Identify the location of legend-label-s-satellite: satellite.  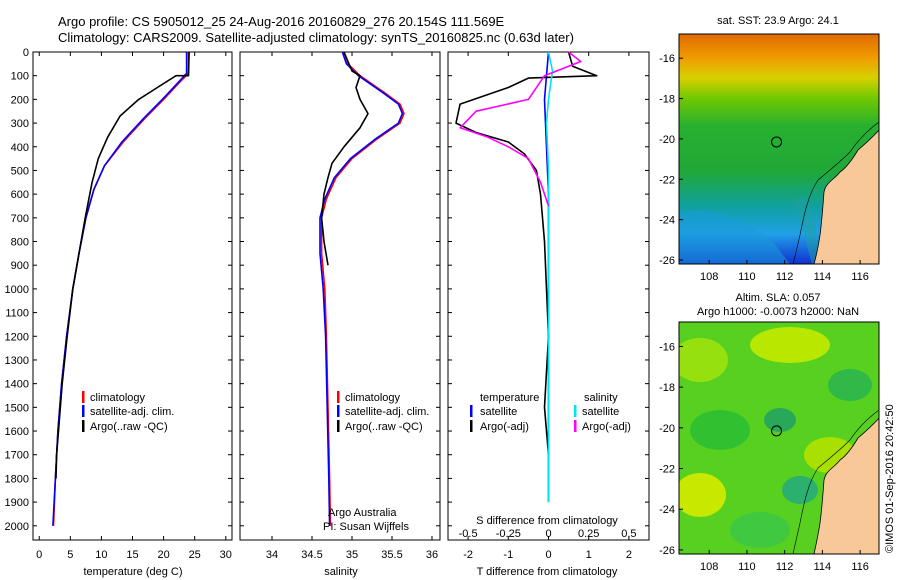
(600, 412).